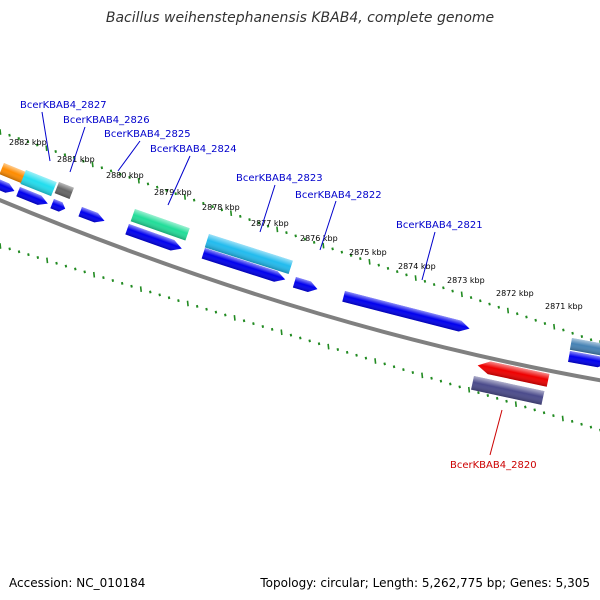 The image size is (600, 600). I want to click on gray-feature, so click(64, 190).